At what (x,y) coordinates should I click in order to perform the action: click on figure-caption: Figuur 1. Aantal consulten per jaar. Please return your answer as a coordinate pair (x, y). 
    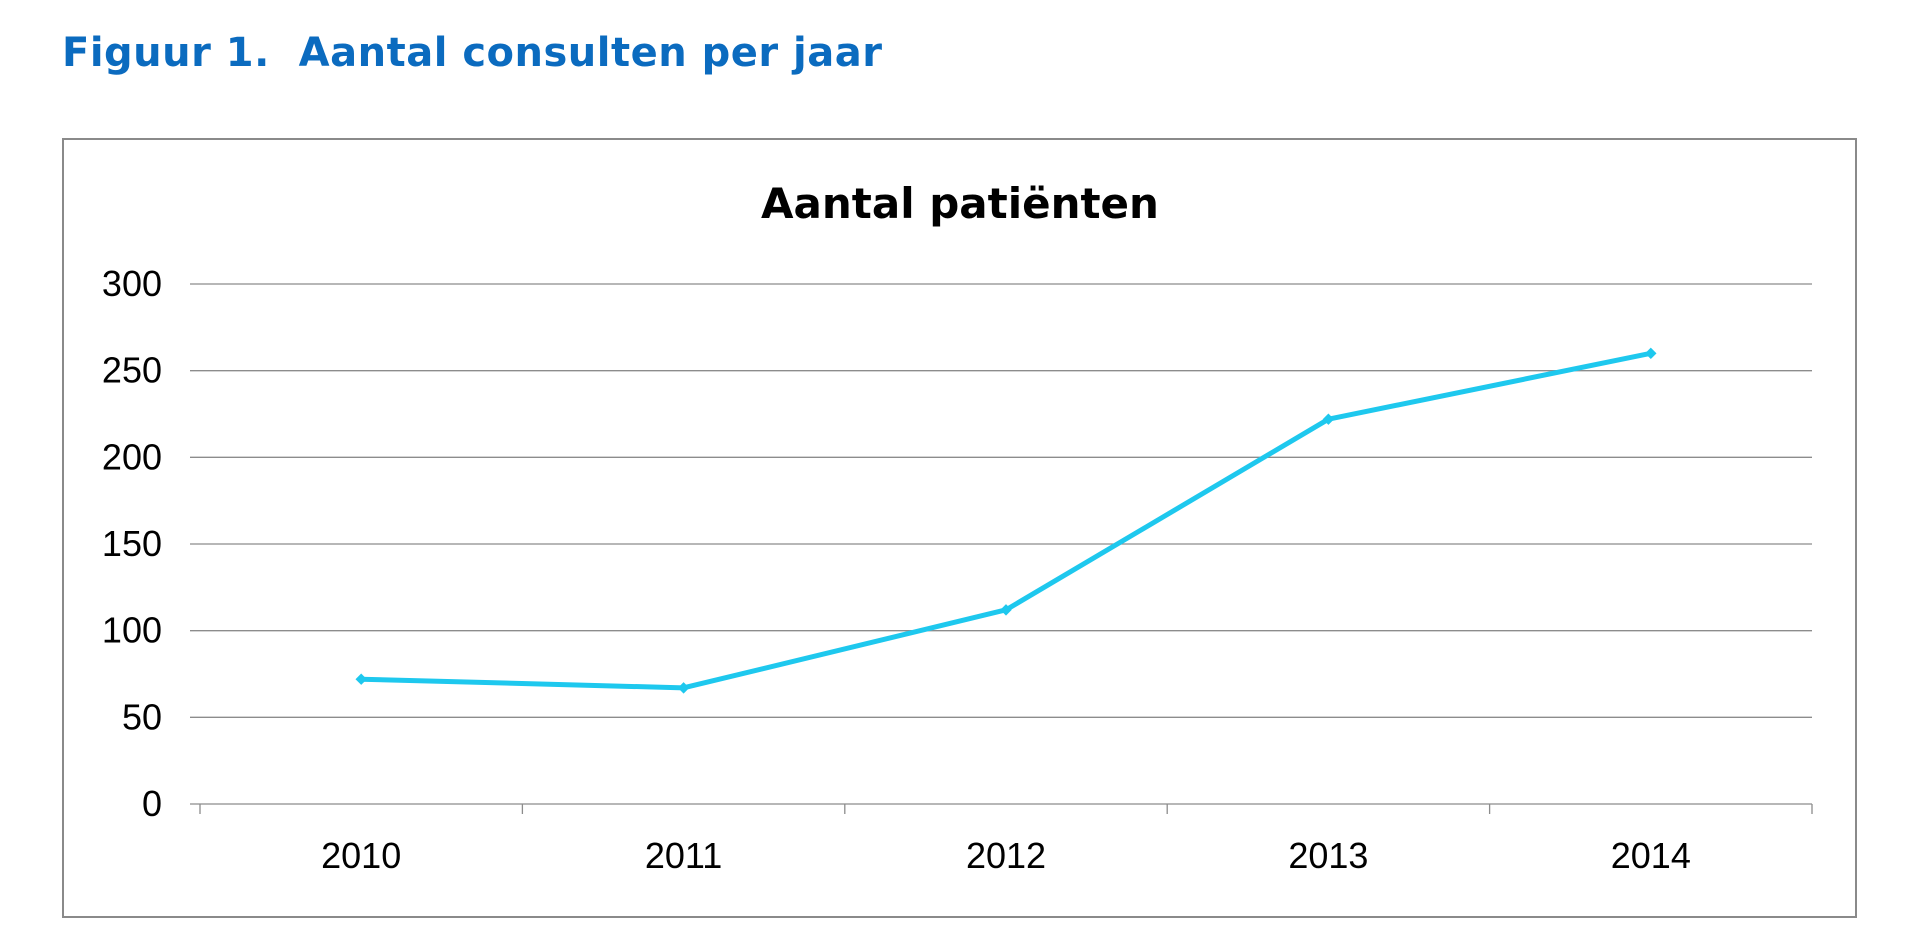
    Looking at the image, I should click on (472, 53).